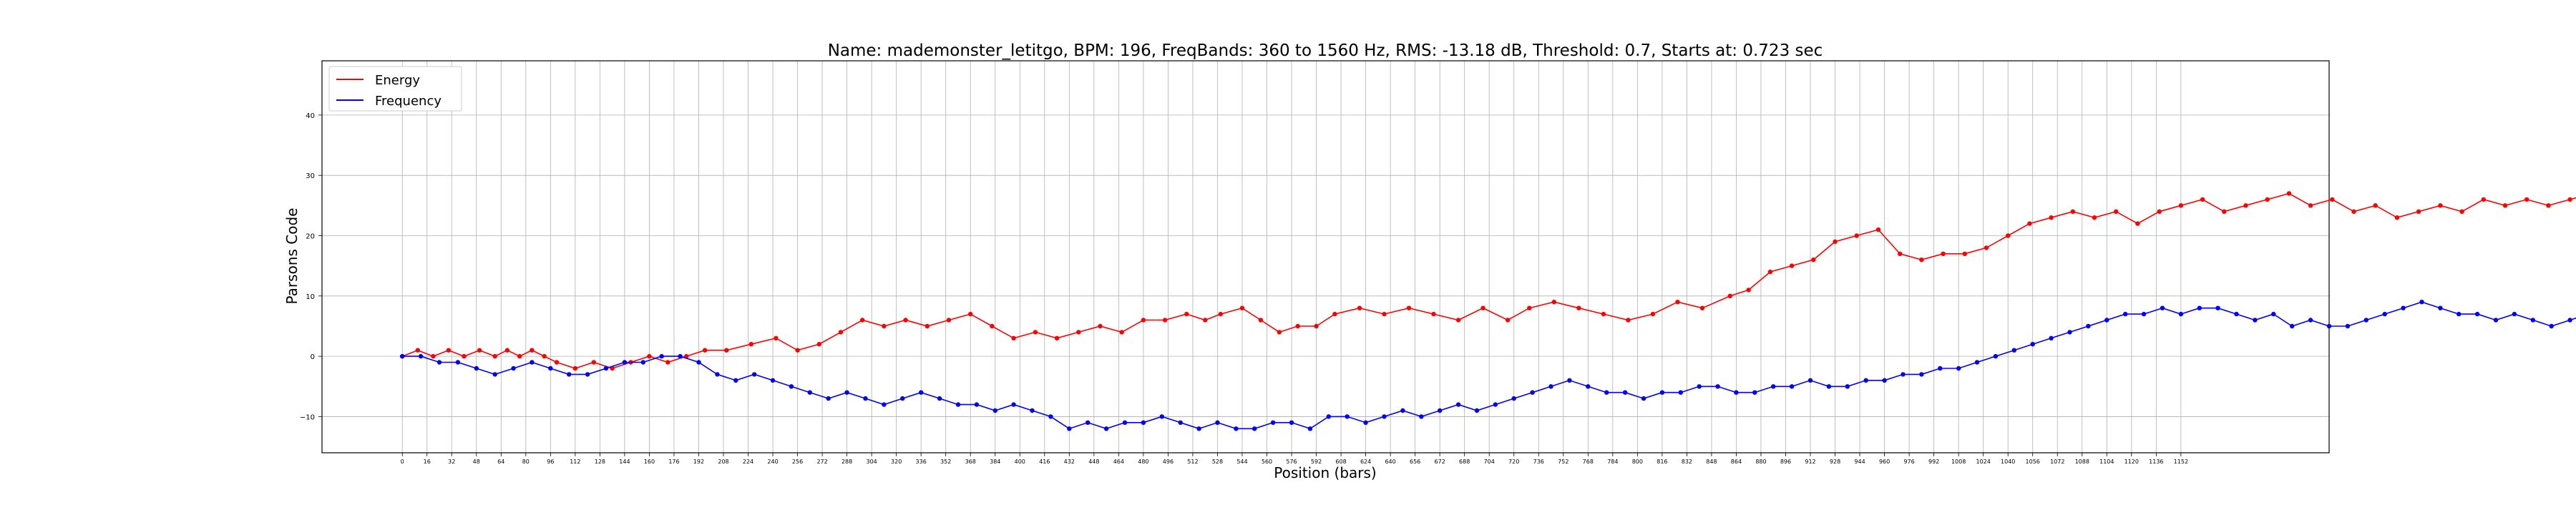 The image size is (2576, 515). What do you see at coordinates (402, 461) in the screenshot?
I see `x-tick-label: 0` at bounding box center [402, 461].